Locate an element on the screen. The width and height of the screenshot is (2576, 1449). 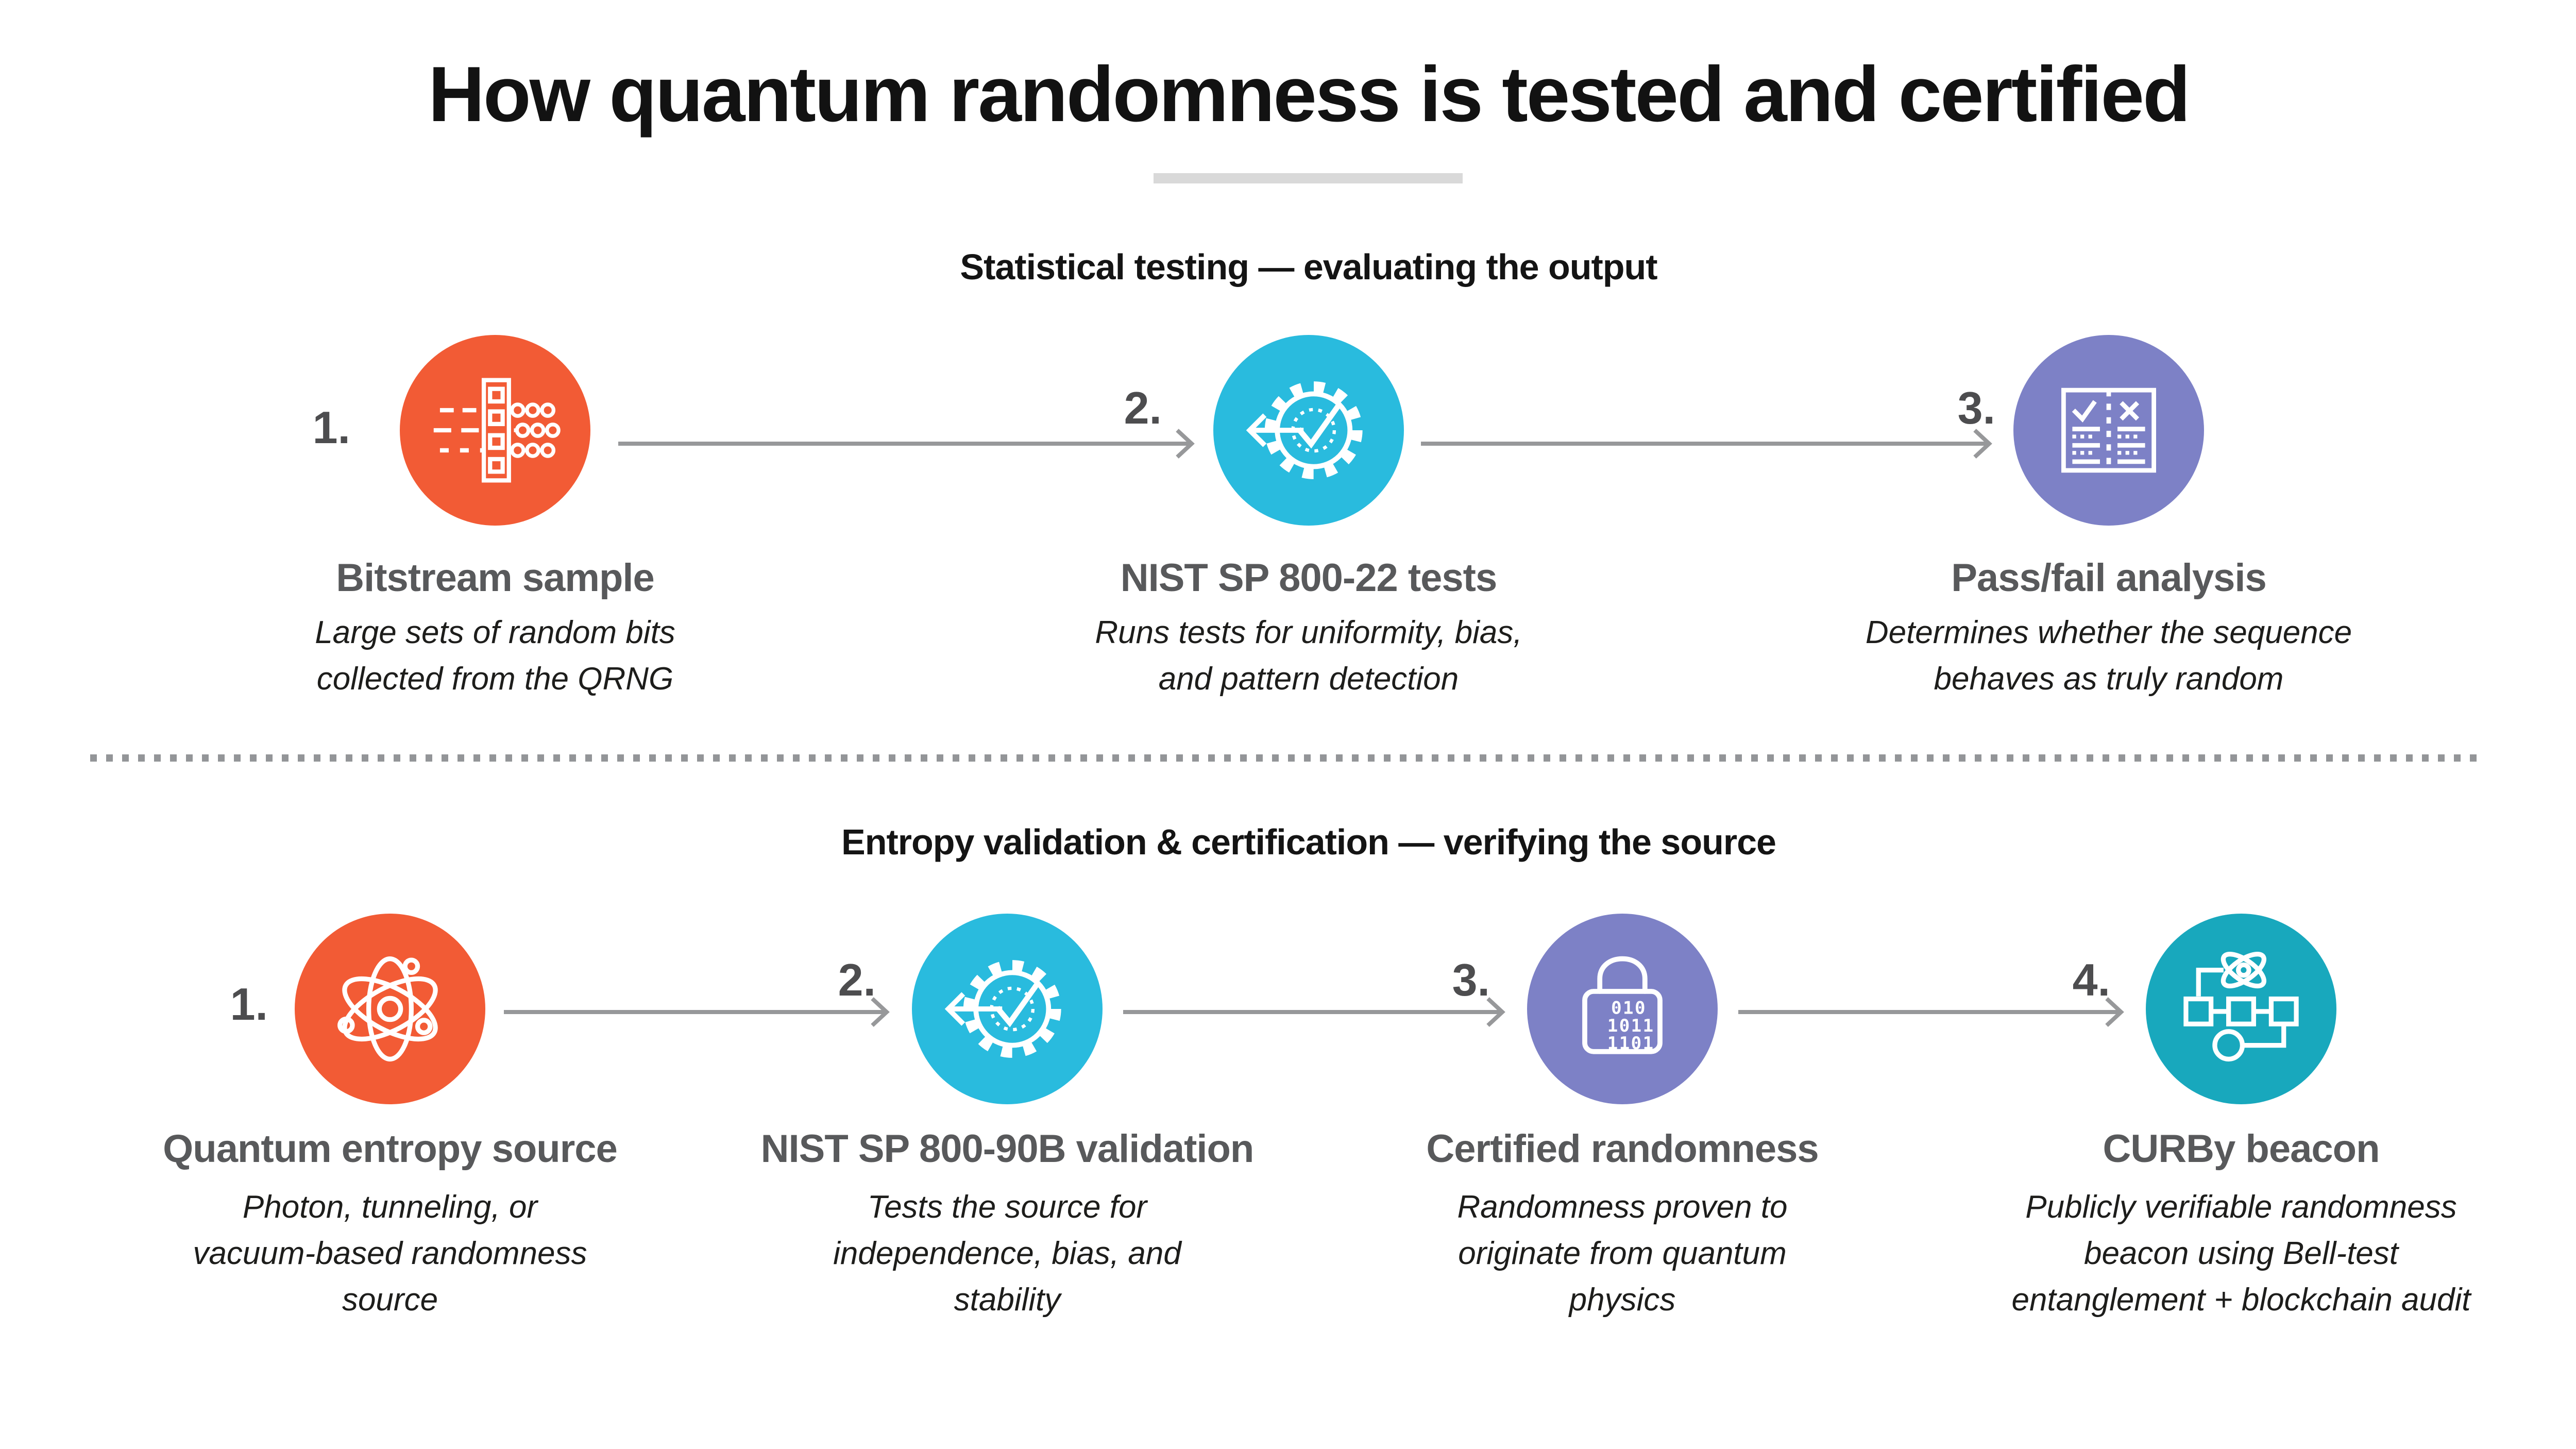
blockchain-beacon-icon is located at coordinates (2241, 1009).